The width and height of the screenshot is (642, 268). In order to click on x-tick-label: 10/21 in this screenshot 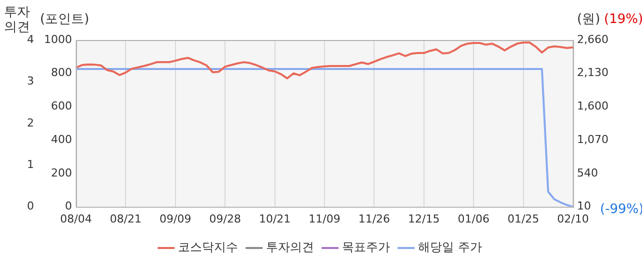, I will do `click(274, 219)`.